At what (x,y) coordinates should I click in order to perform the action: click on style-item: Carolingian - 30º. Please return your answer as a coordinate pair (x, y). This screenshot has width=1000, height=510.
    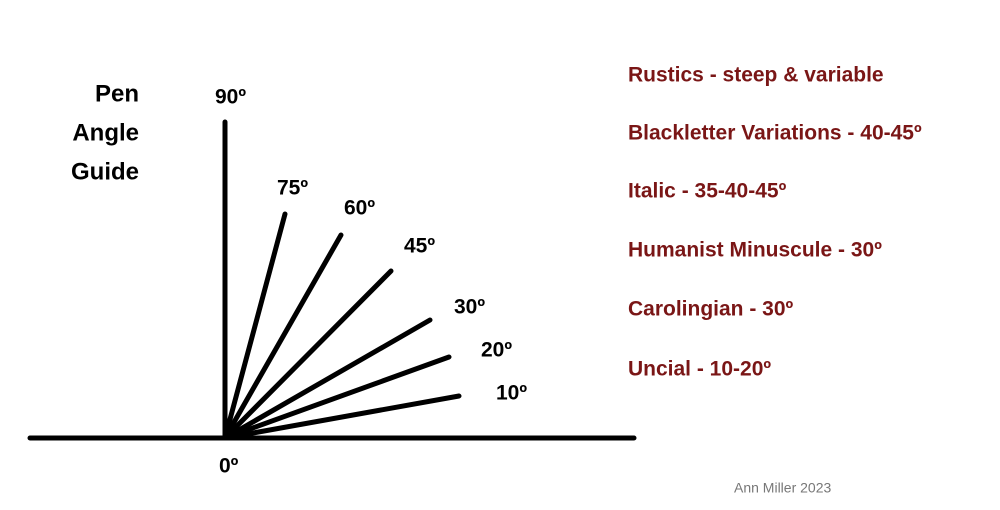
    Looking at the image, I should click on (711, 309).